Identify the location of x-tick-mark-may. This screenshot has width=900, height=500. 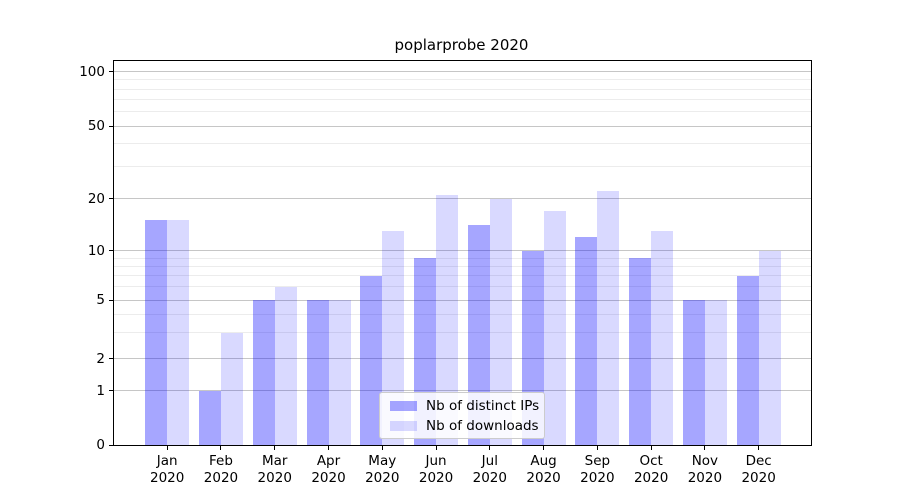
(382, 448).